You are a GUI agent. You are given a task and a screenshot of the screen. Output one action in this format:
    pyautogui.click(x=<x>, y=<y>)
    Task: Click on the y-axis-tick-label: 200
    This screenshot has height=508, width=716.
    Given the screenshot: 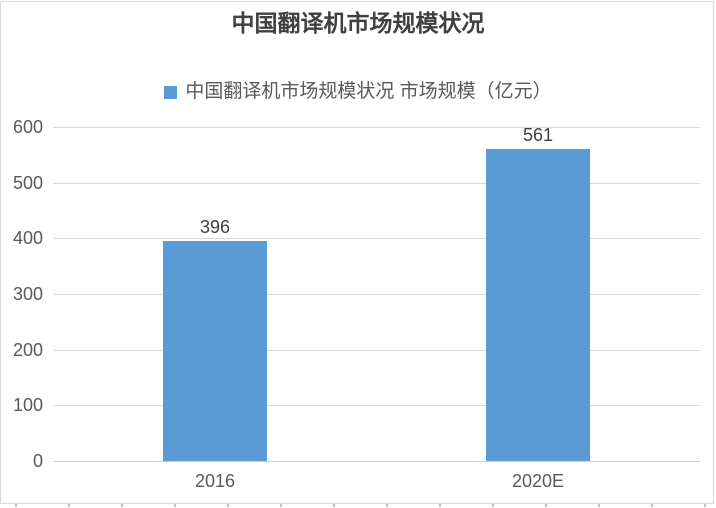 What is the action you would take?
    pyautogui.click(x=27, y=350)
    